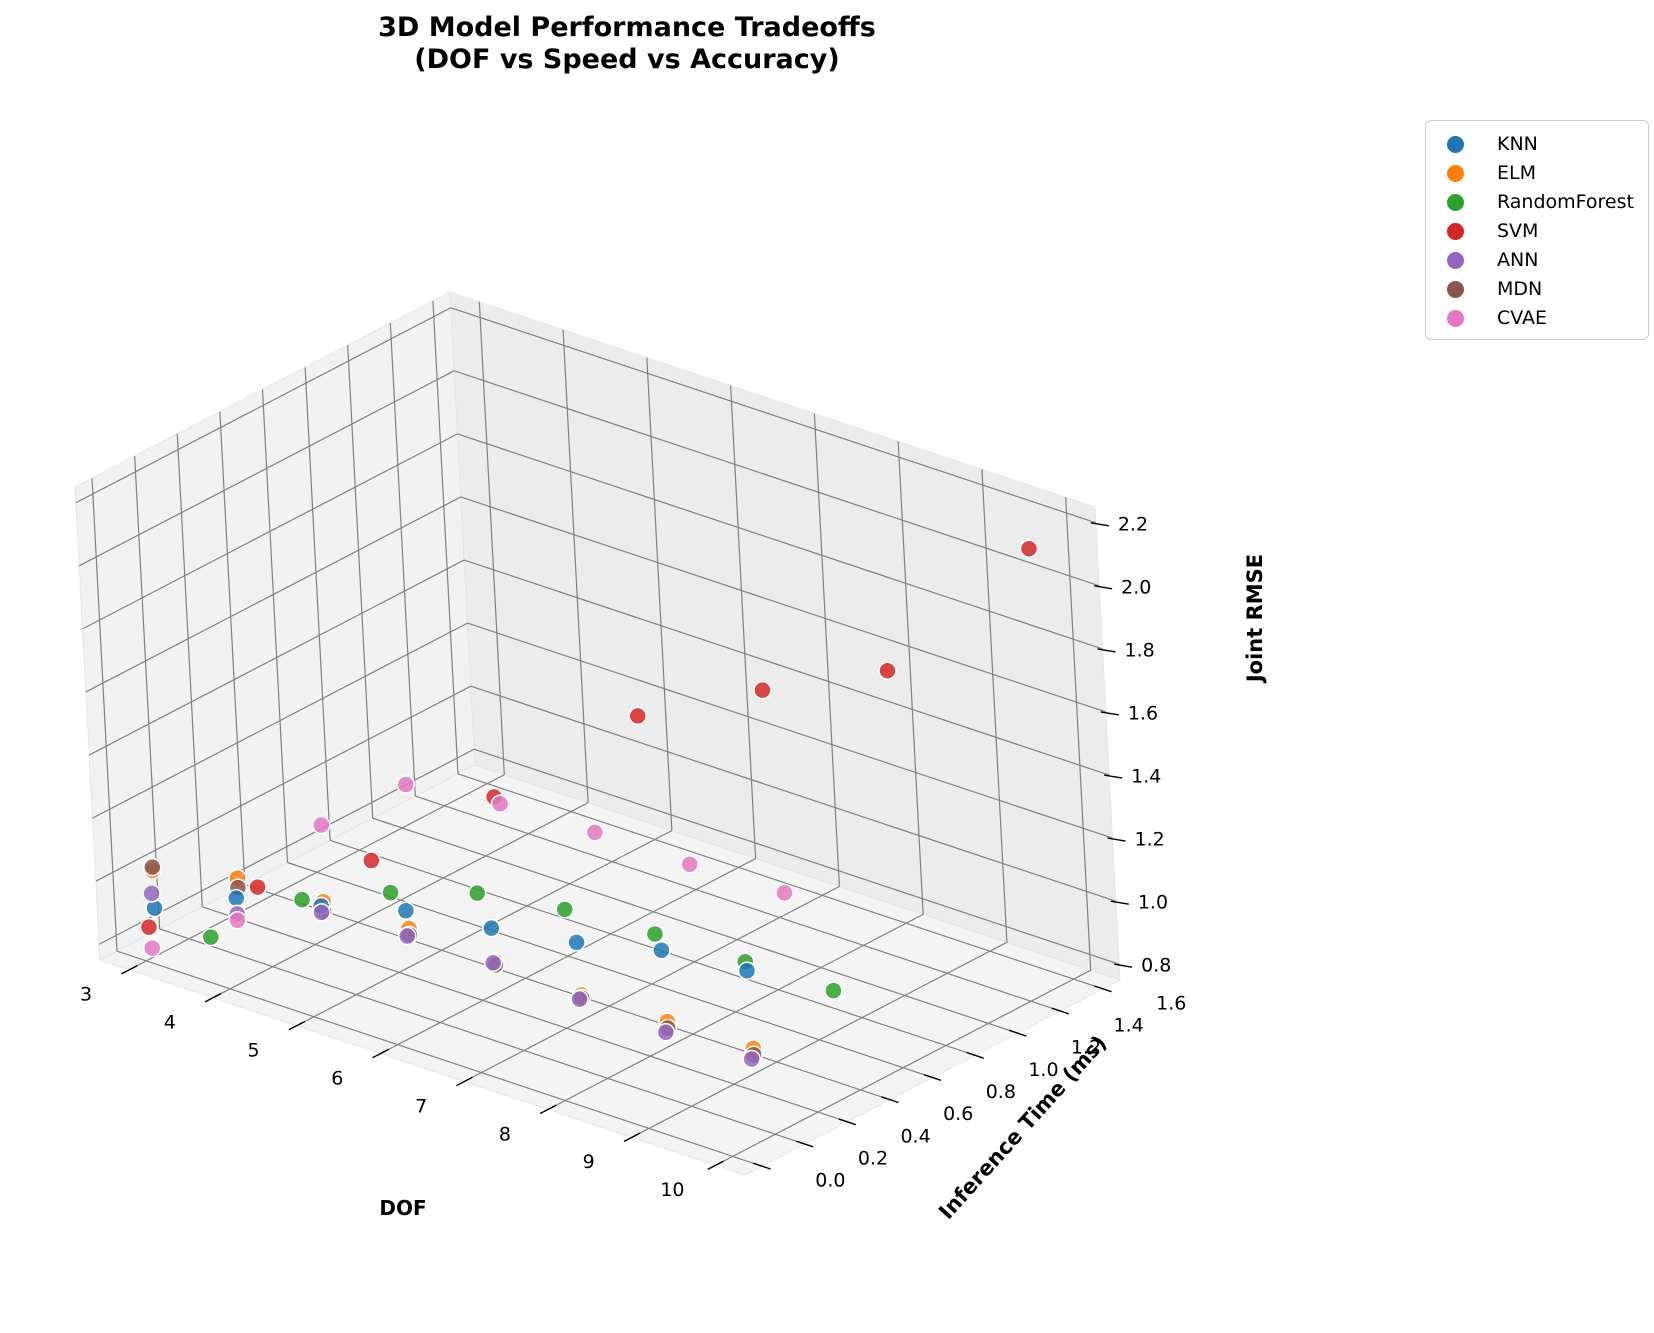 The image size is (1654, 1333). What do you see at coordinates (421, 1106) in the screenshot?
I see `x-tick-label: 7` at bounding box center [421, 1106].